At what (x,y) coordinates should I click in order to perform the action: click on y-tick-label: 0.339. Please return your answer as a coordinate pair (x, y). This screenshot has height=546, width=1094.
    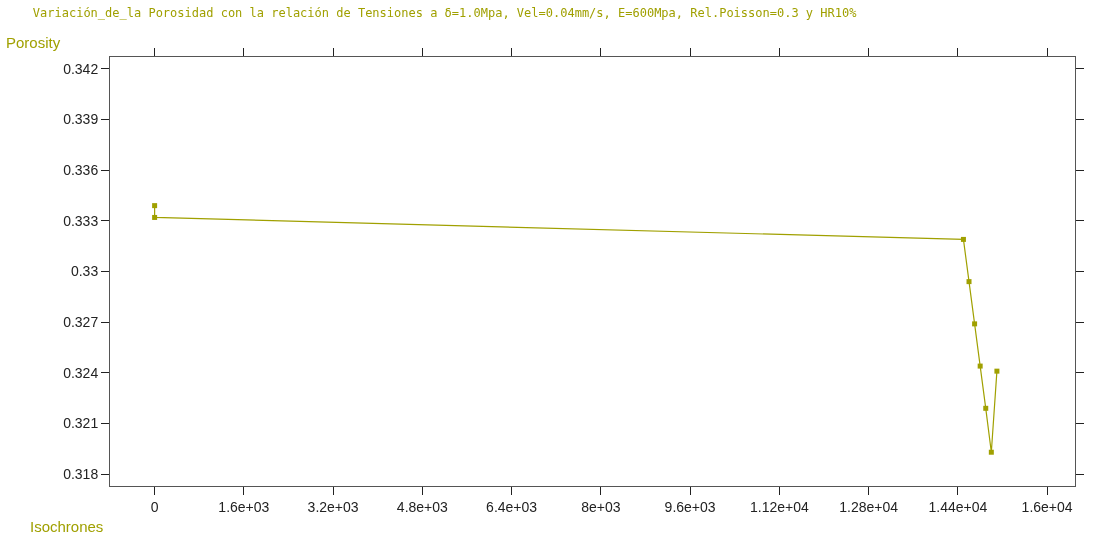
    Looking at the image, I should click on (81, 119).